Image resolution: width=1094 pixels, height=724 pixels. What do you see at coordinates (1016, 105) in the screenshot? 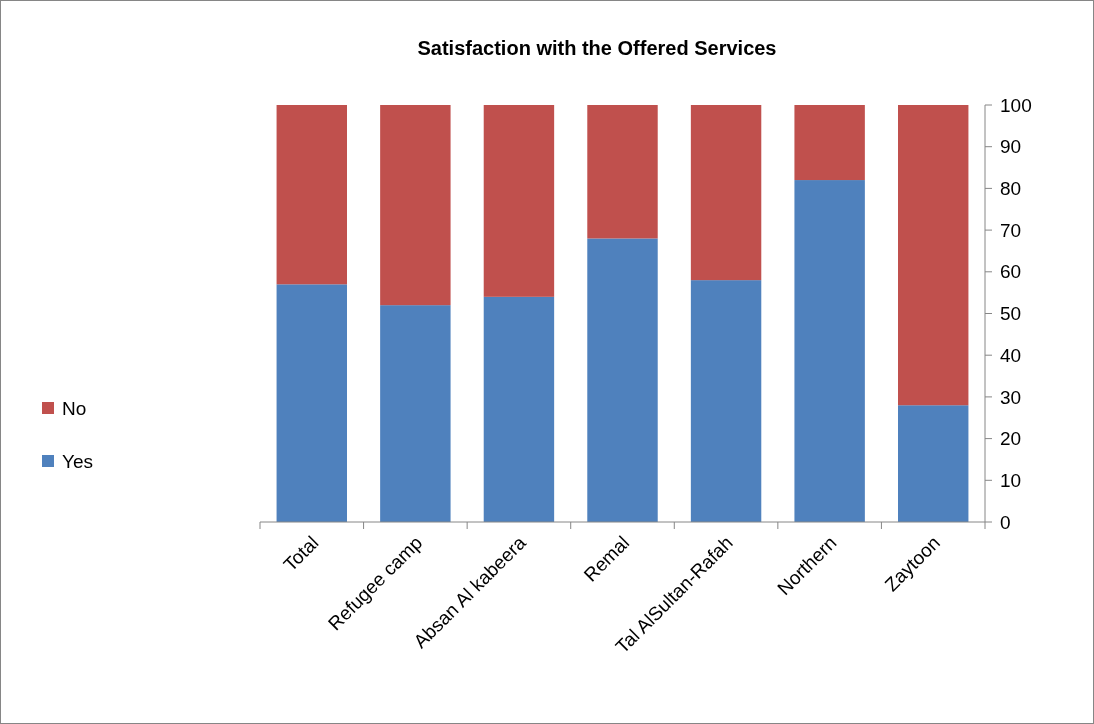
I see `y-tick-label: 100` at bounding box center [1016, 105].